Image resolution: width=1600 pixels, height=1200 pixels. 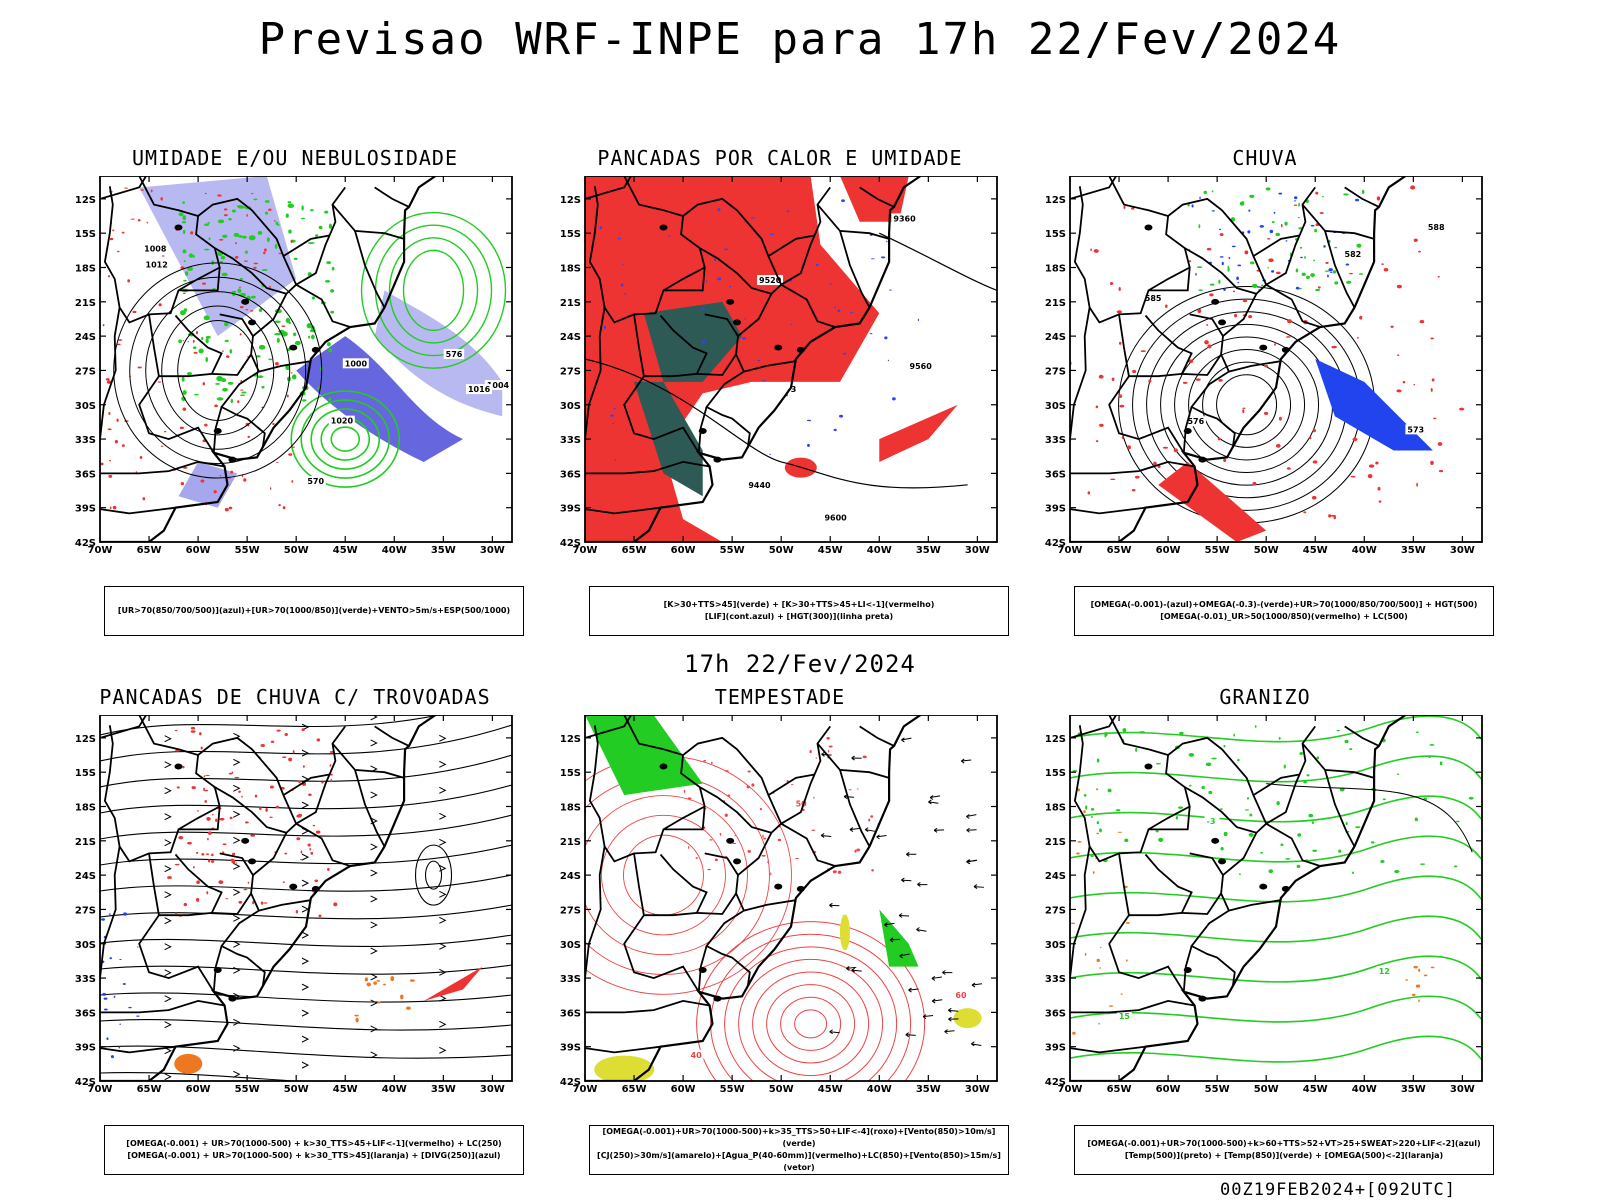 I want to click on lon-label: 70W, so click(x=1070, y=1089).